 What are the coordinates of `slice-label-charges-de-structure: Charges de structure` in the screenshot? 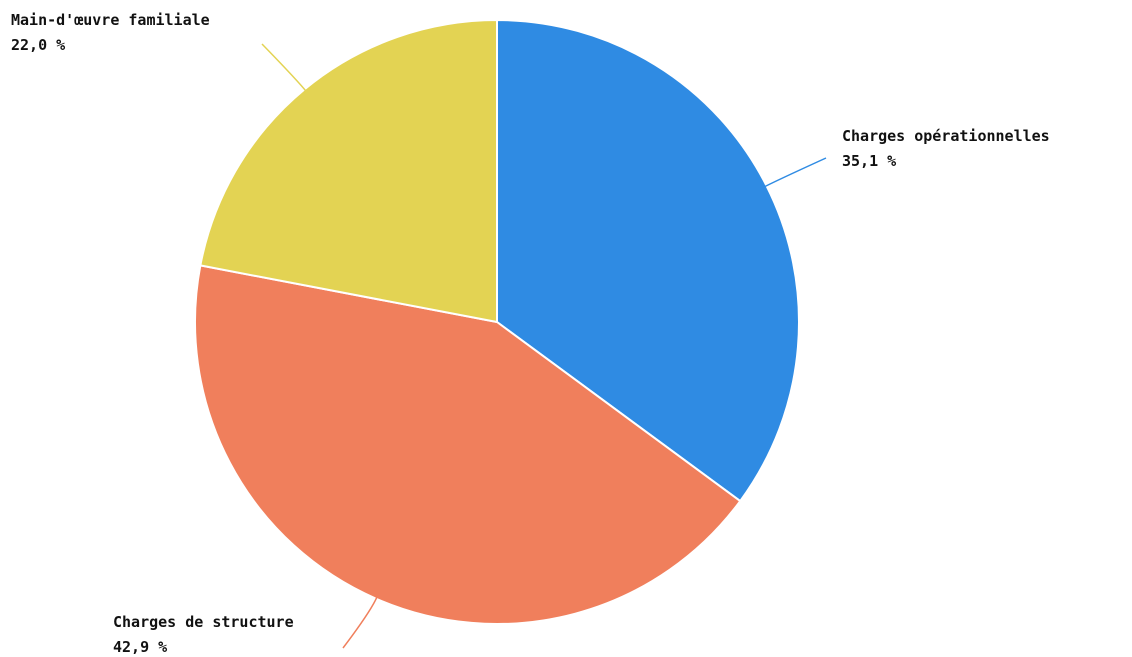 It's located at (203, 622).